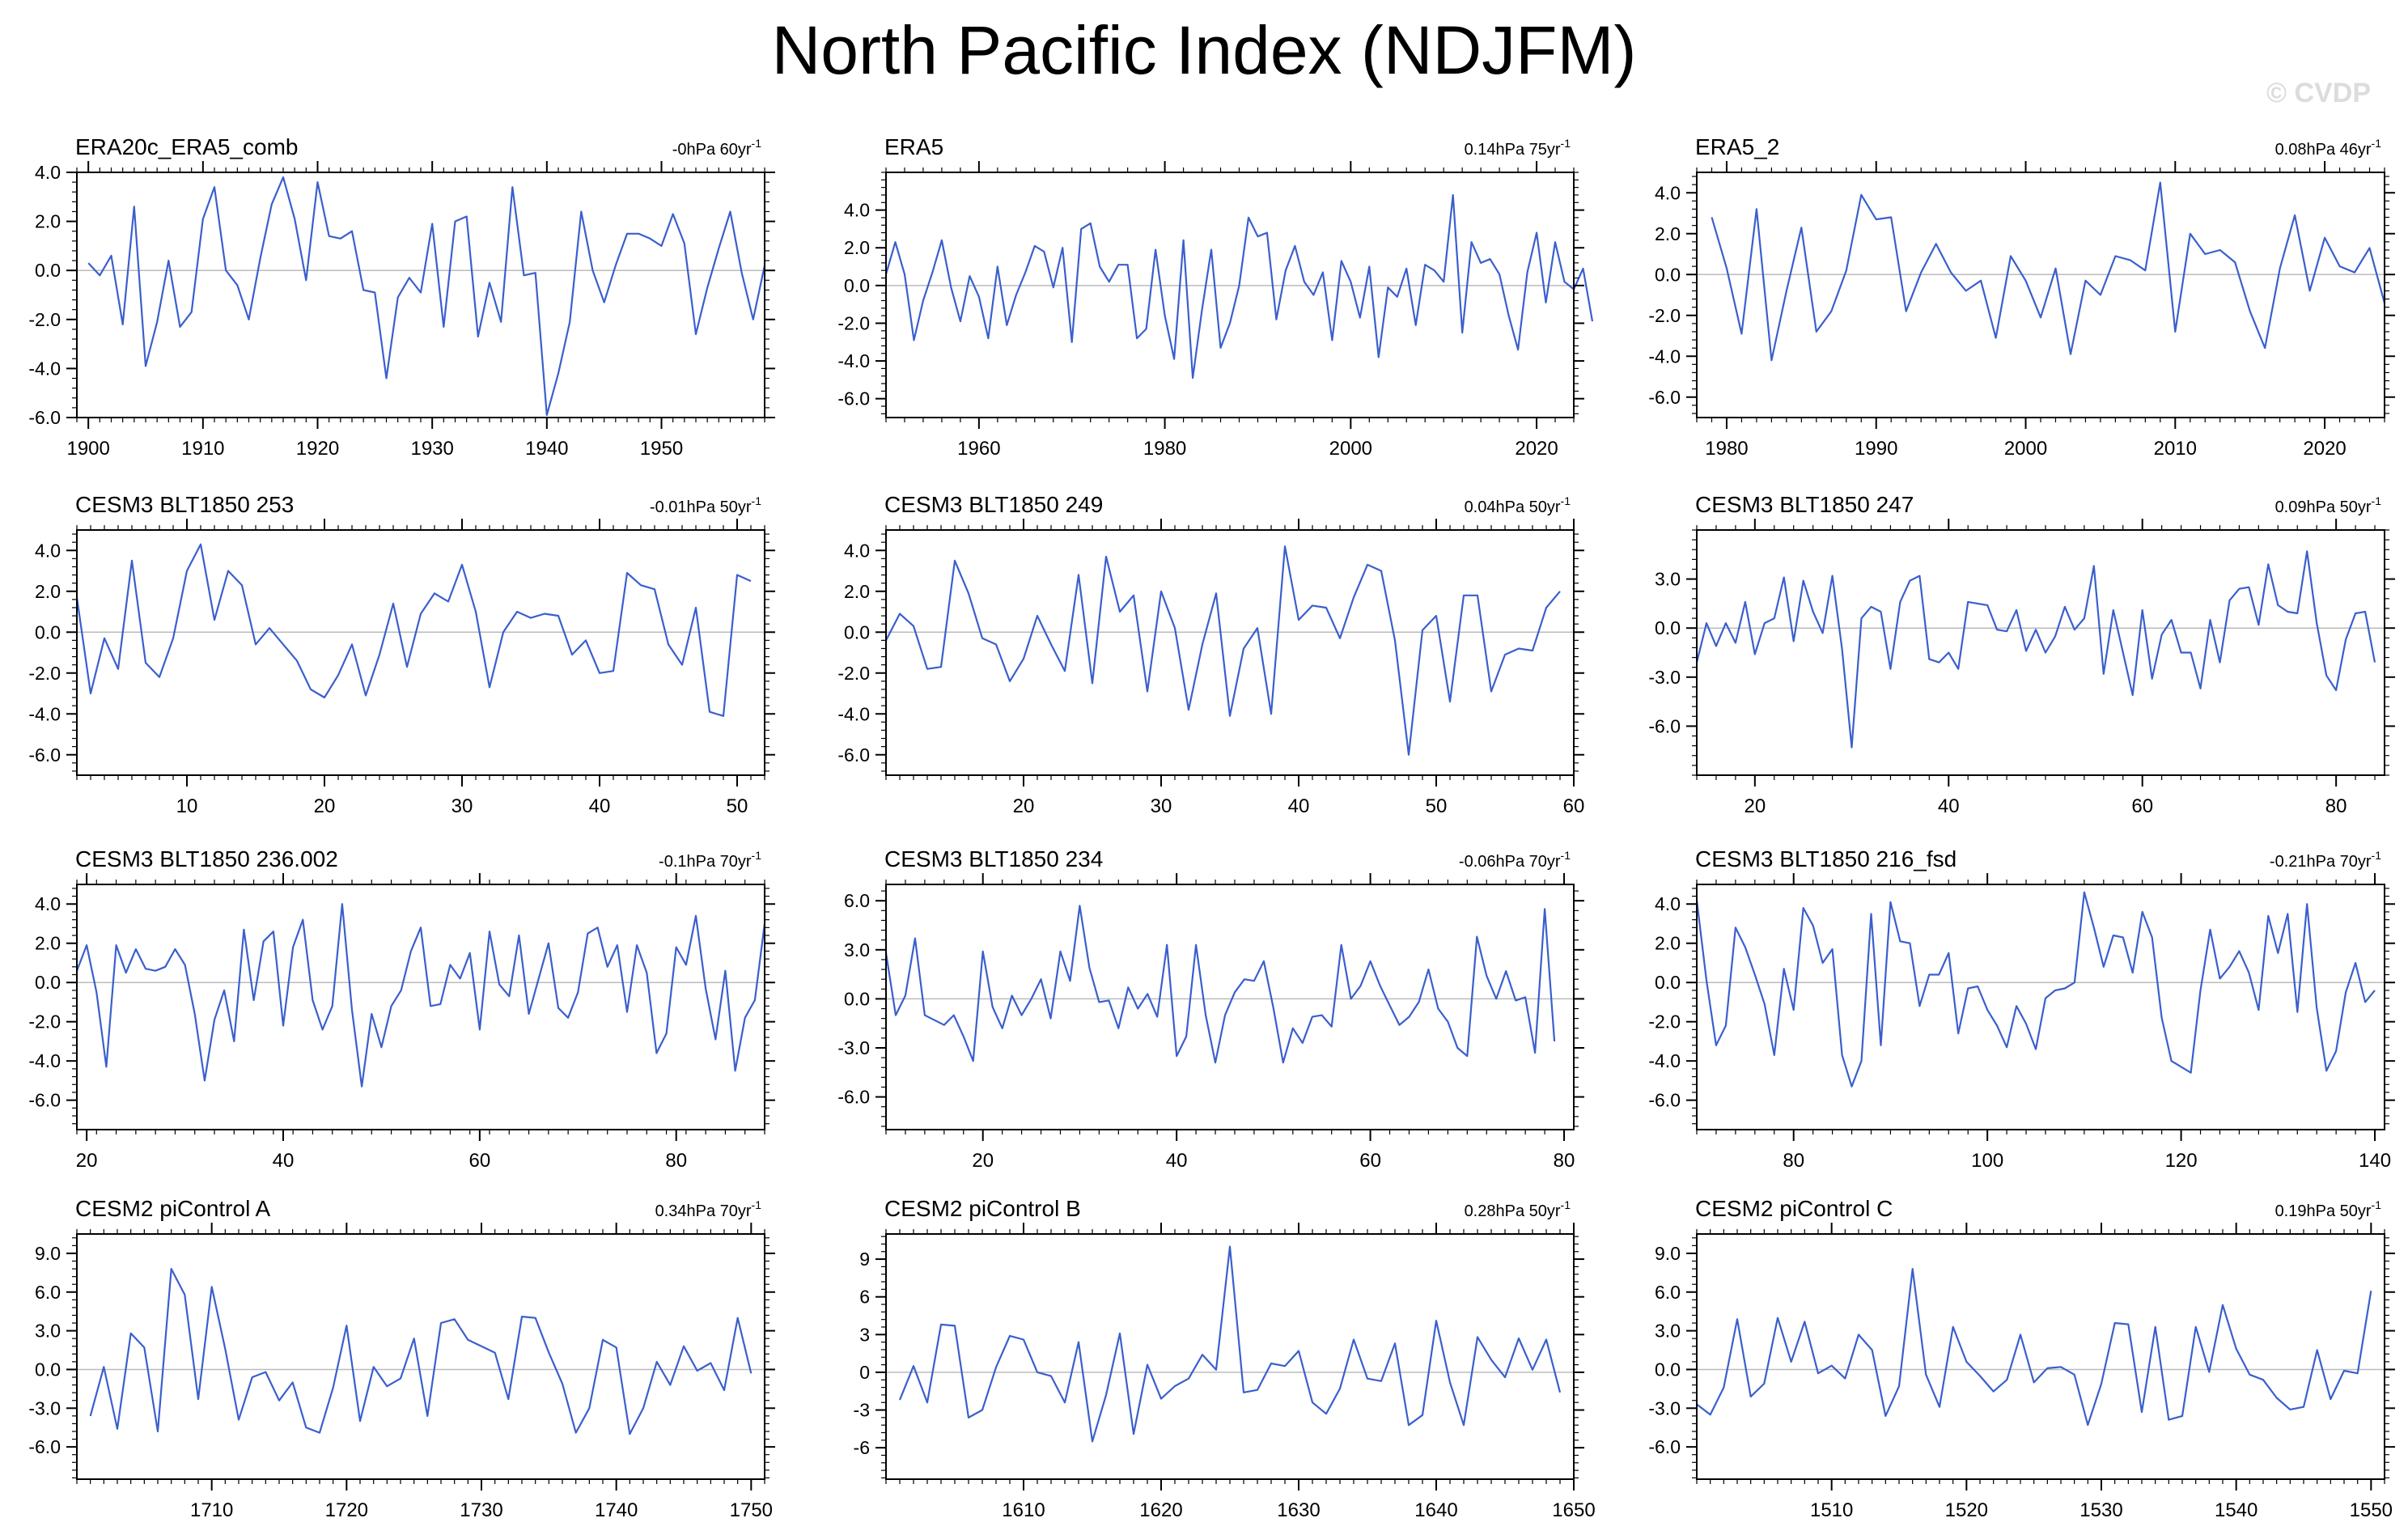 This screenshot has height=1535, width=2408. I want to click on x-tick-label: 1610, so click(1023, 1510).